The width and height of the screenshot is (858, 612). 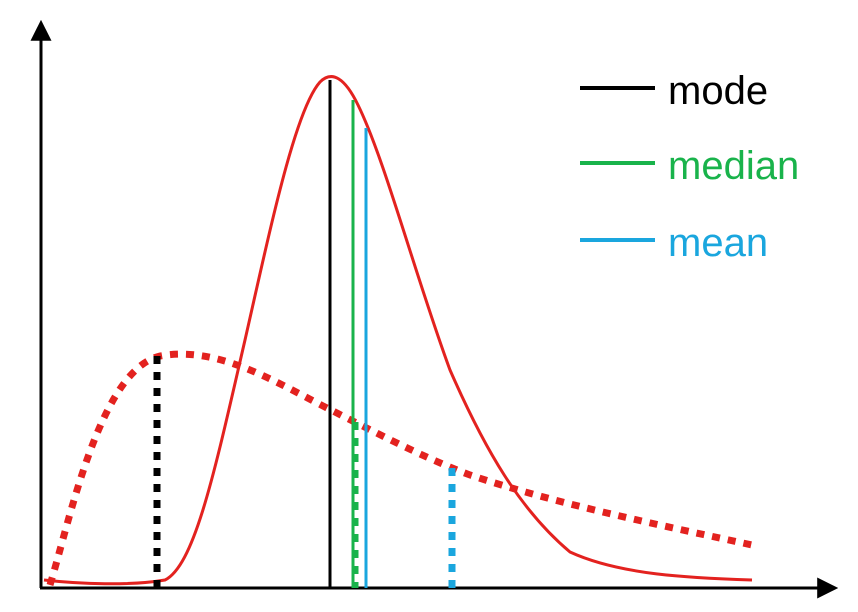 What do you see at coordinates (733, 166) in the screenshot?
I see `legend-label-median: median` at bounding box center [733, 166].